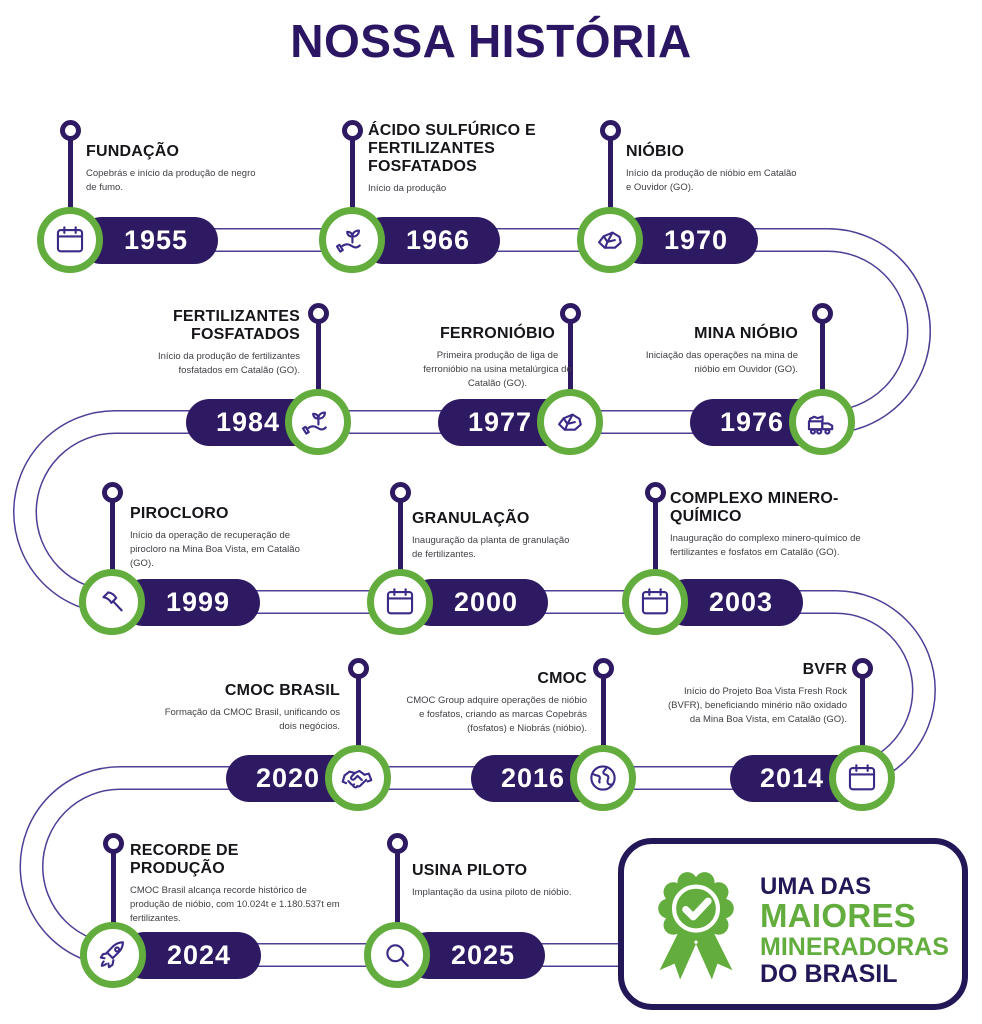 This screenshot has height=1024, width=982. Describe the element at coordinates (184, 860) in the screenshot. I see `item-title: RECORDE DE PRODUÇÃO` at that location.